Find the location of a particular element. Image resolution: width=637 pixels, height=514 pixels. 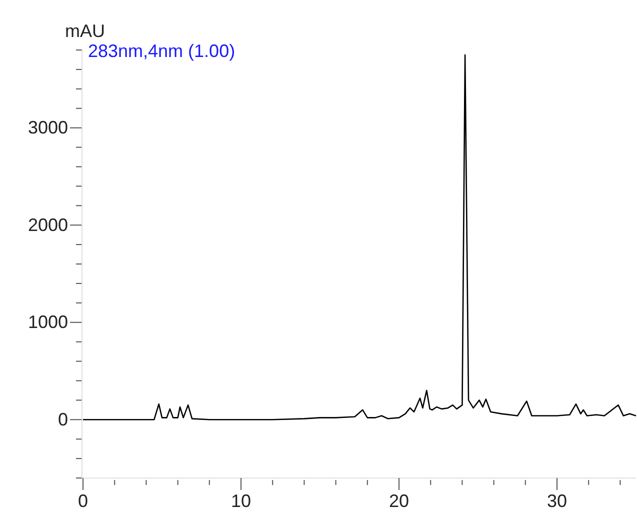

x-tick-label: 0 is located at coordinates (83, 500).